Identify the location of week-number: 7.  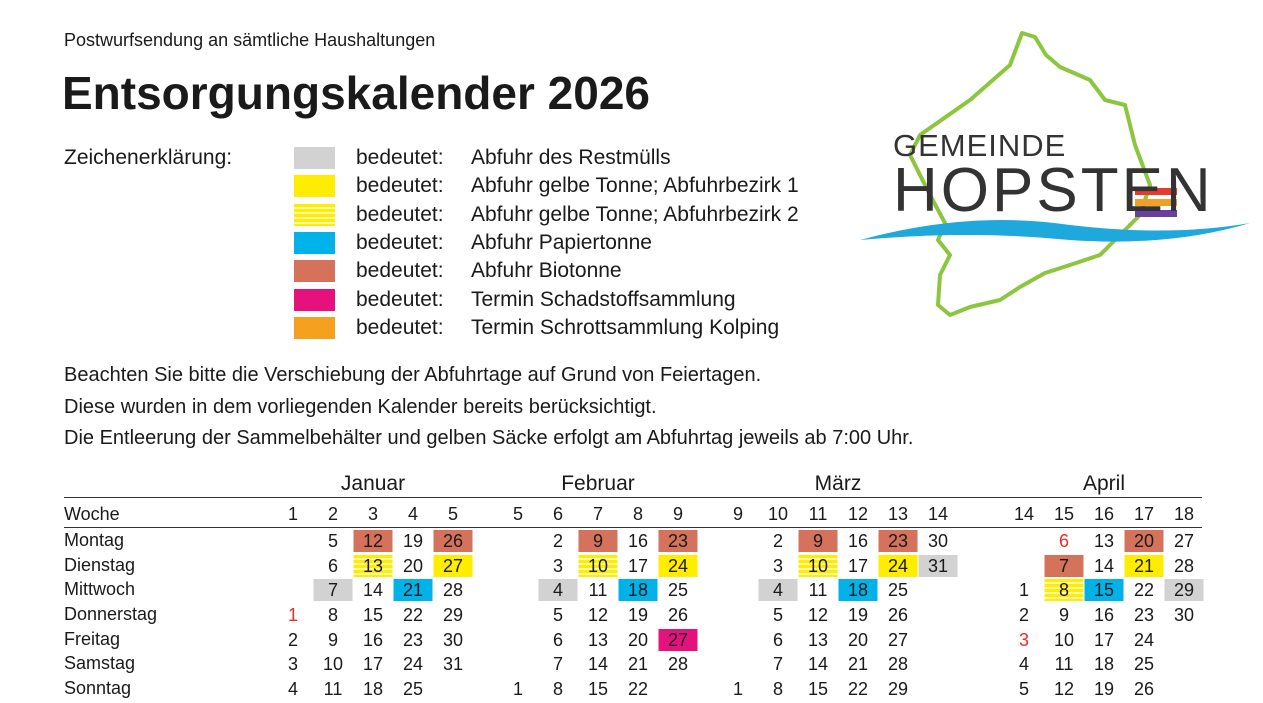
(598, 514).